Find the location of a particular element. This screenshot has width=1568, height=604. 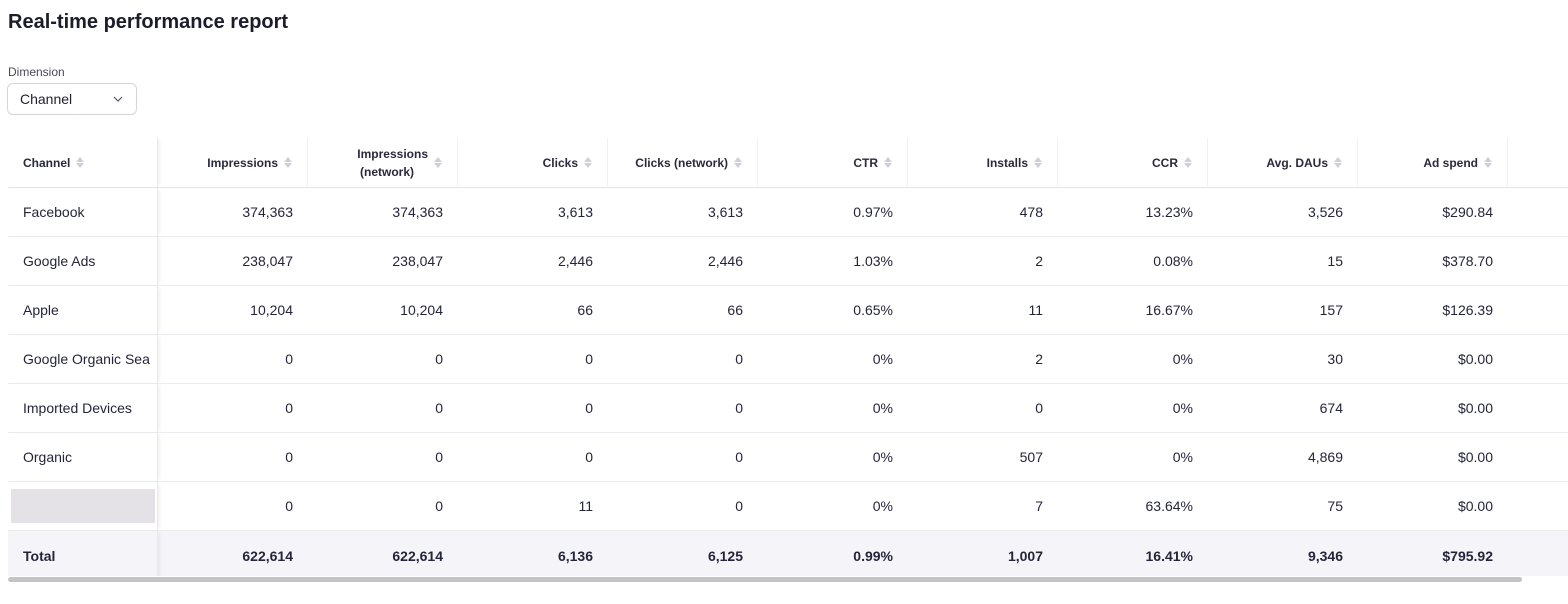

table-cell: 75 is located at coordinates (1335, 506).